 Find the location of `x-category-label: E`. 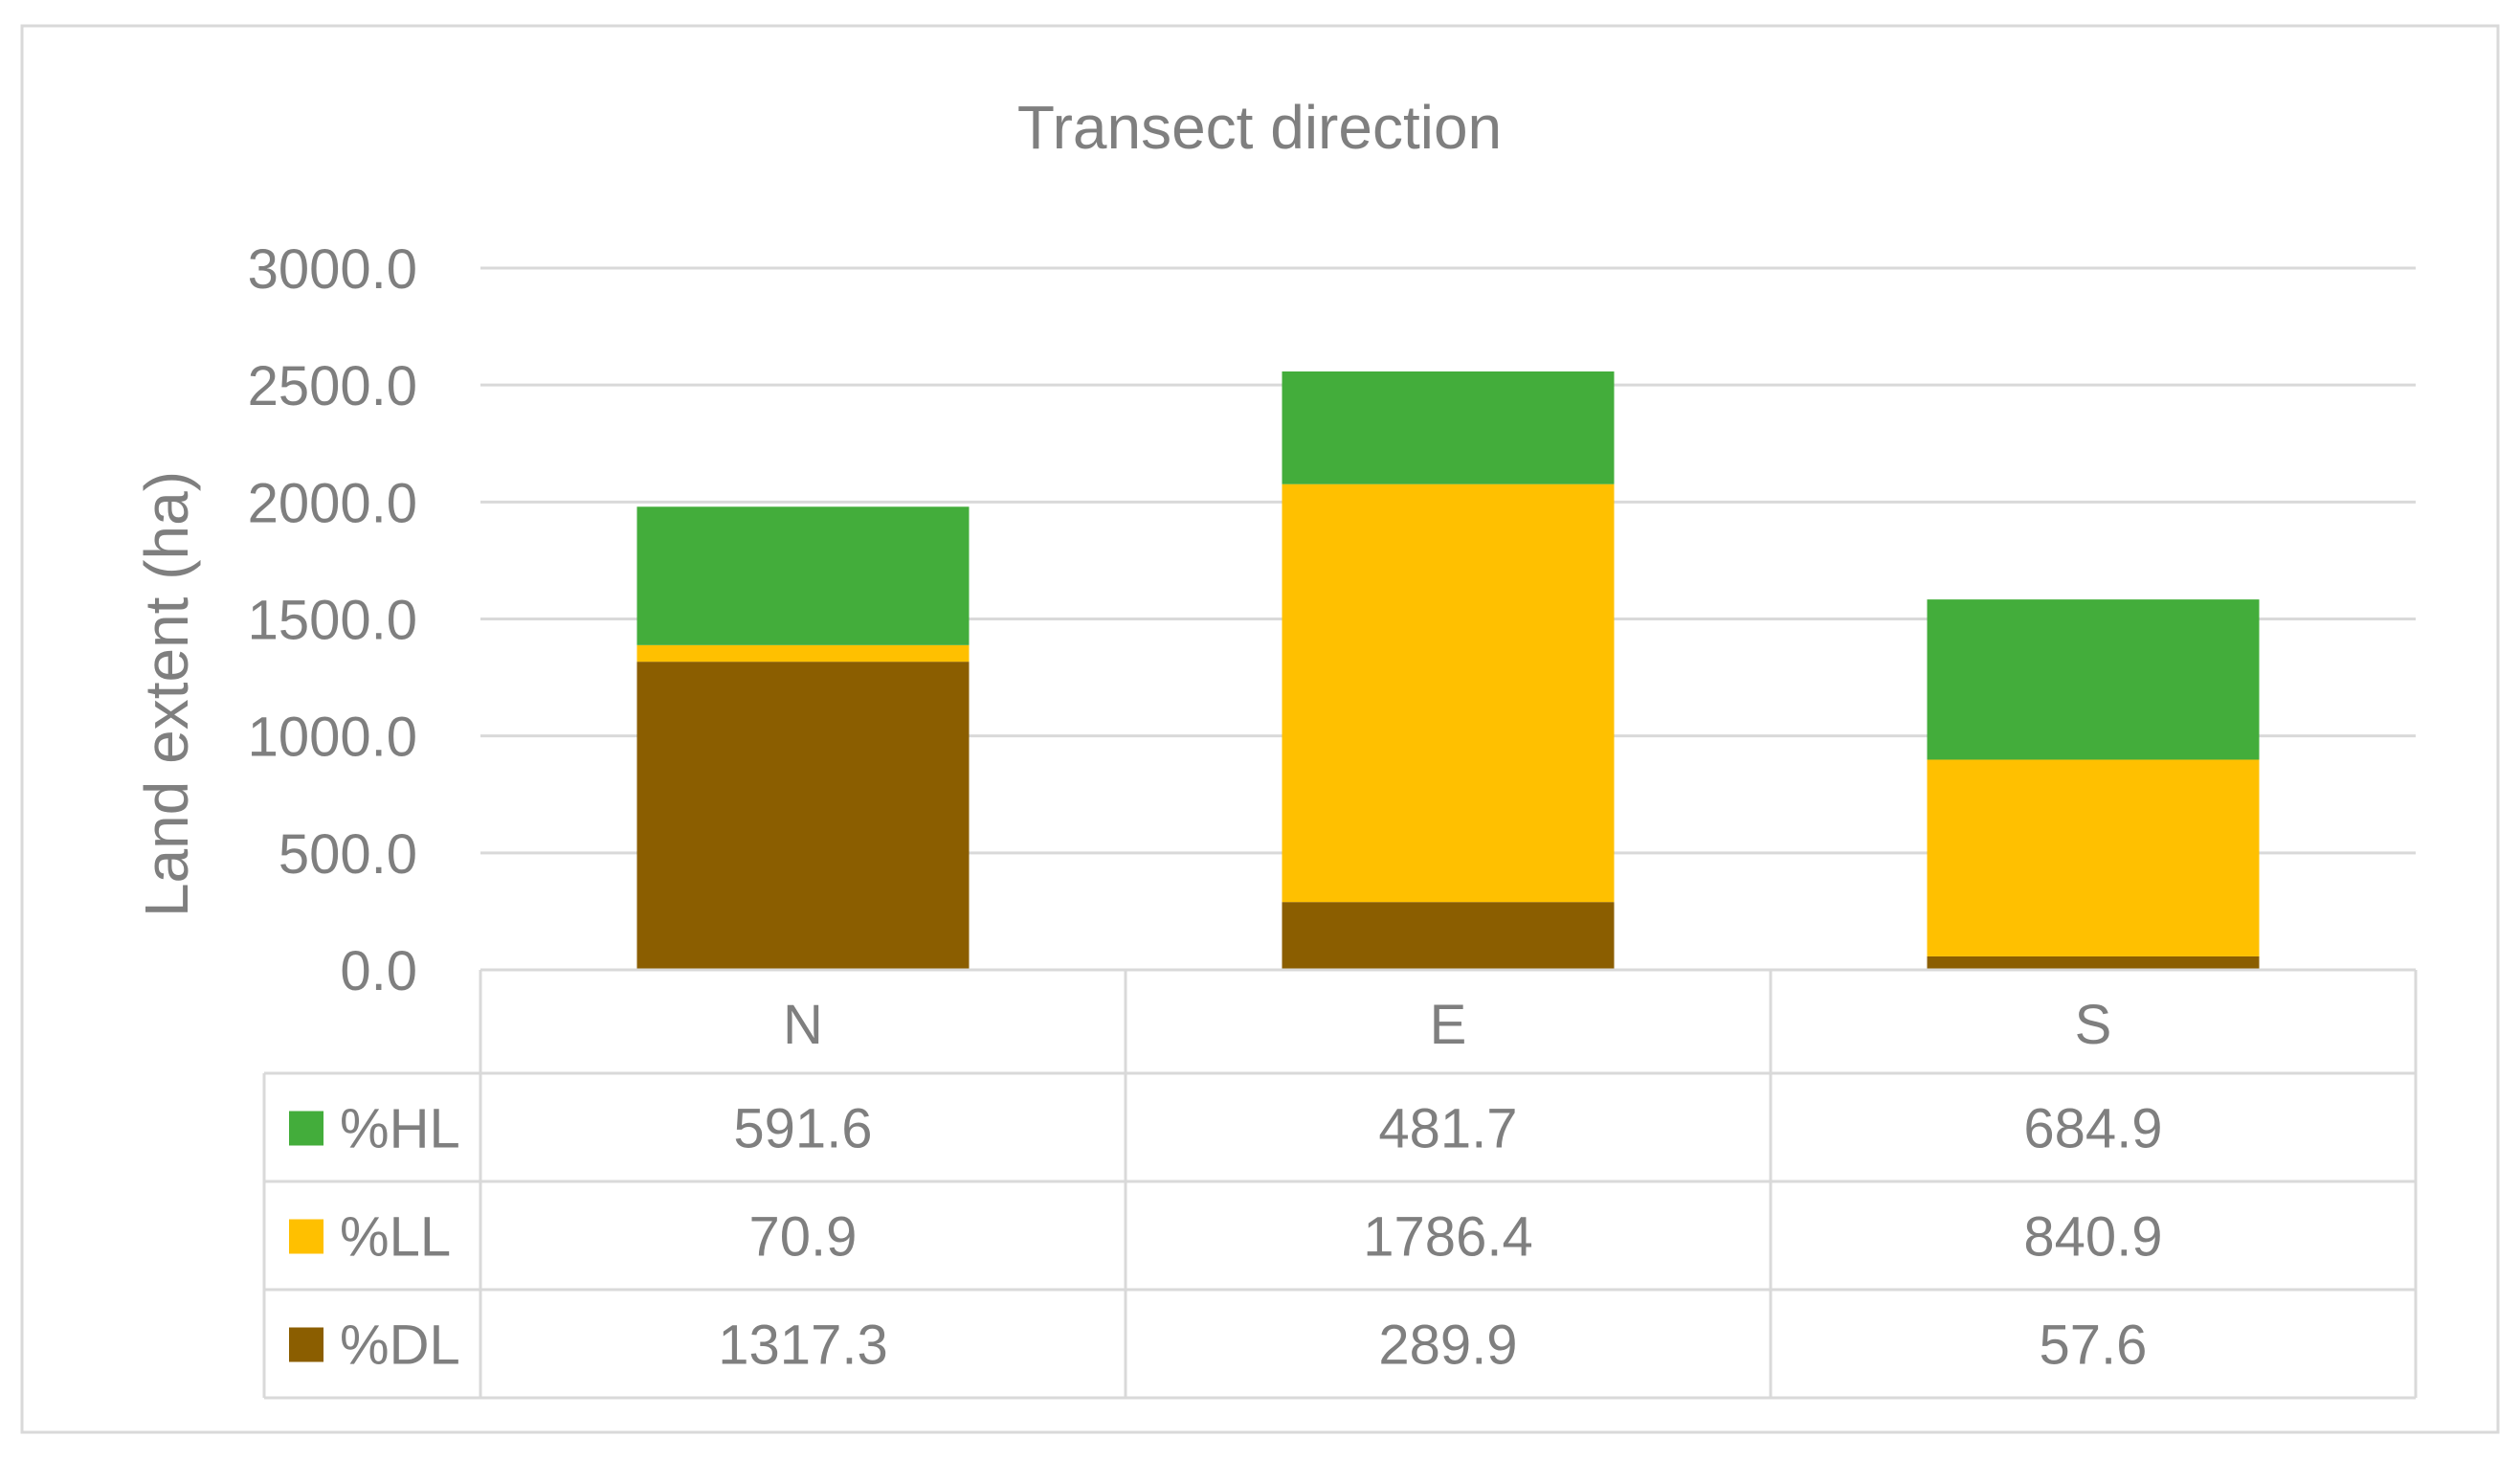

x-category-label: E is located at coordinates (1448, 1025).